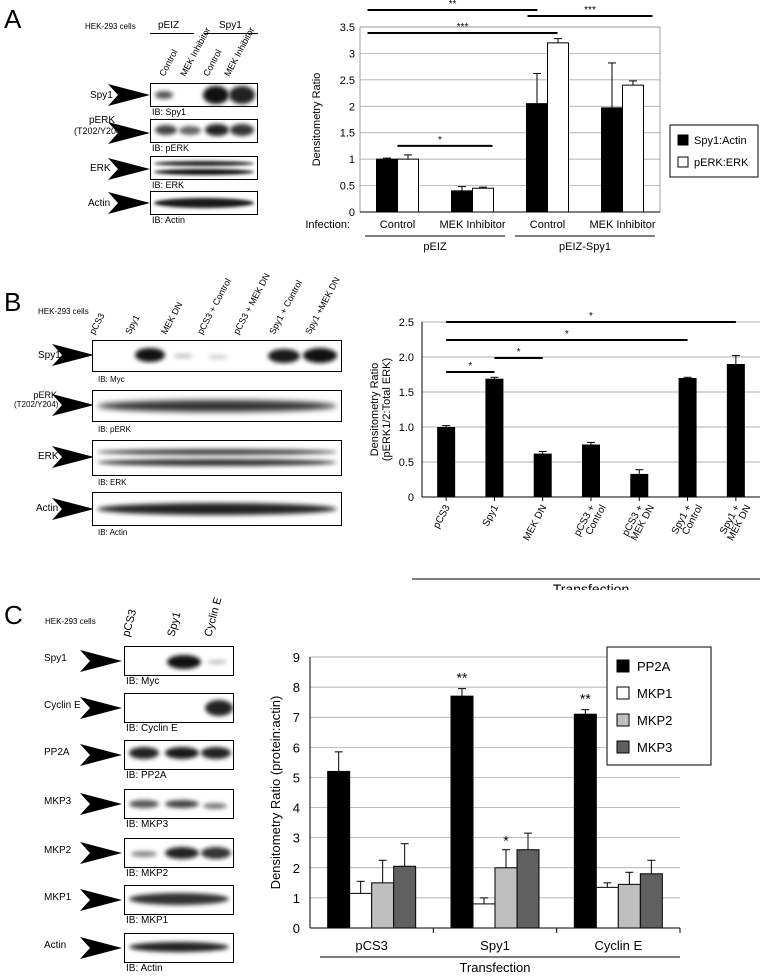 The image size is (765, 976). What do you see at coordinates (169, 220) in the screenshot?
I see `ib-a-actin: IB: Actin` at bounding box center [169, 220].